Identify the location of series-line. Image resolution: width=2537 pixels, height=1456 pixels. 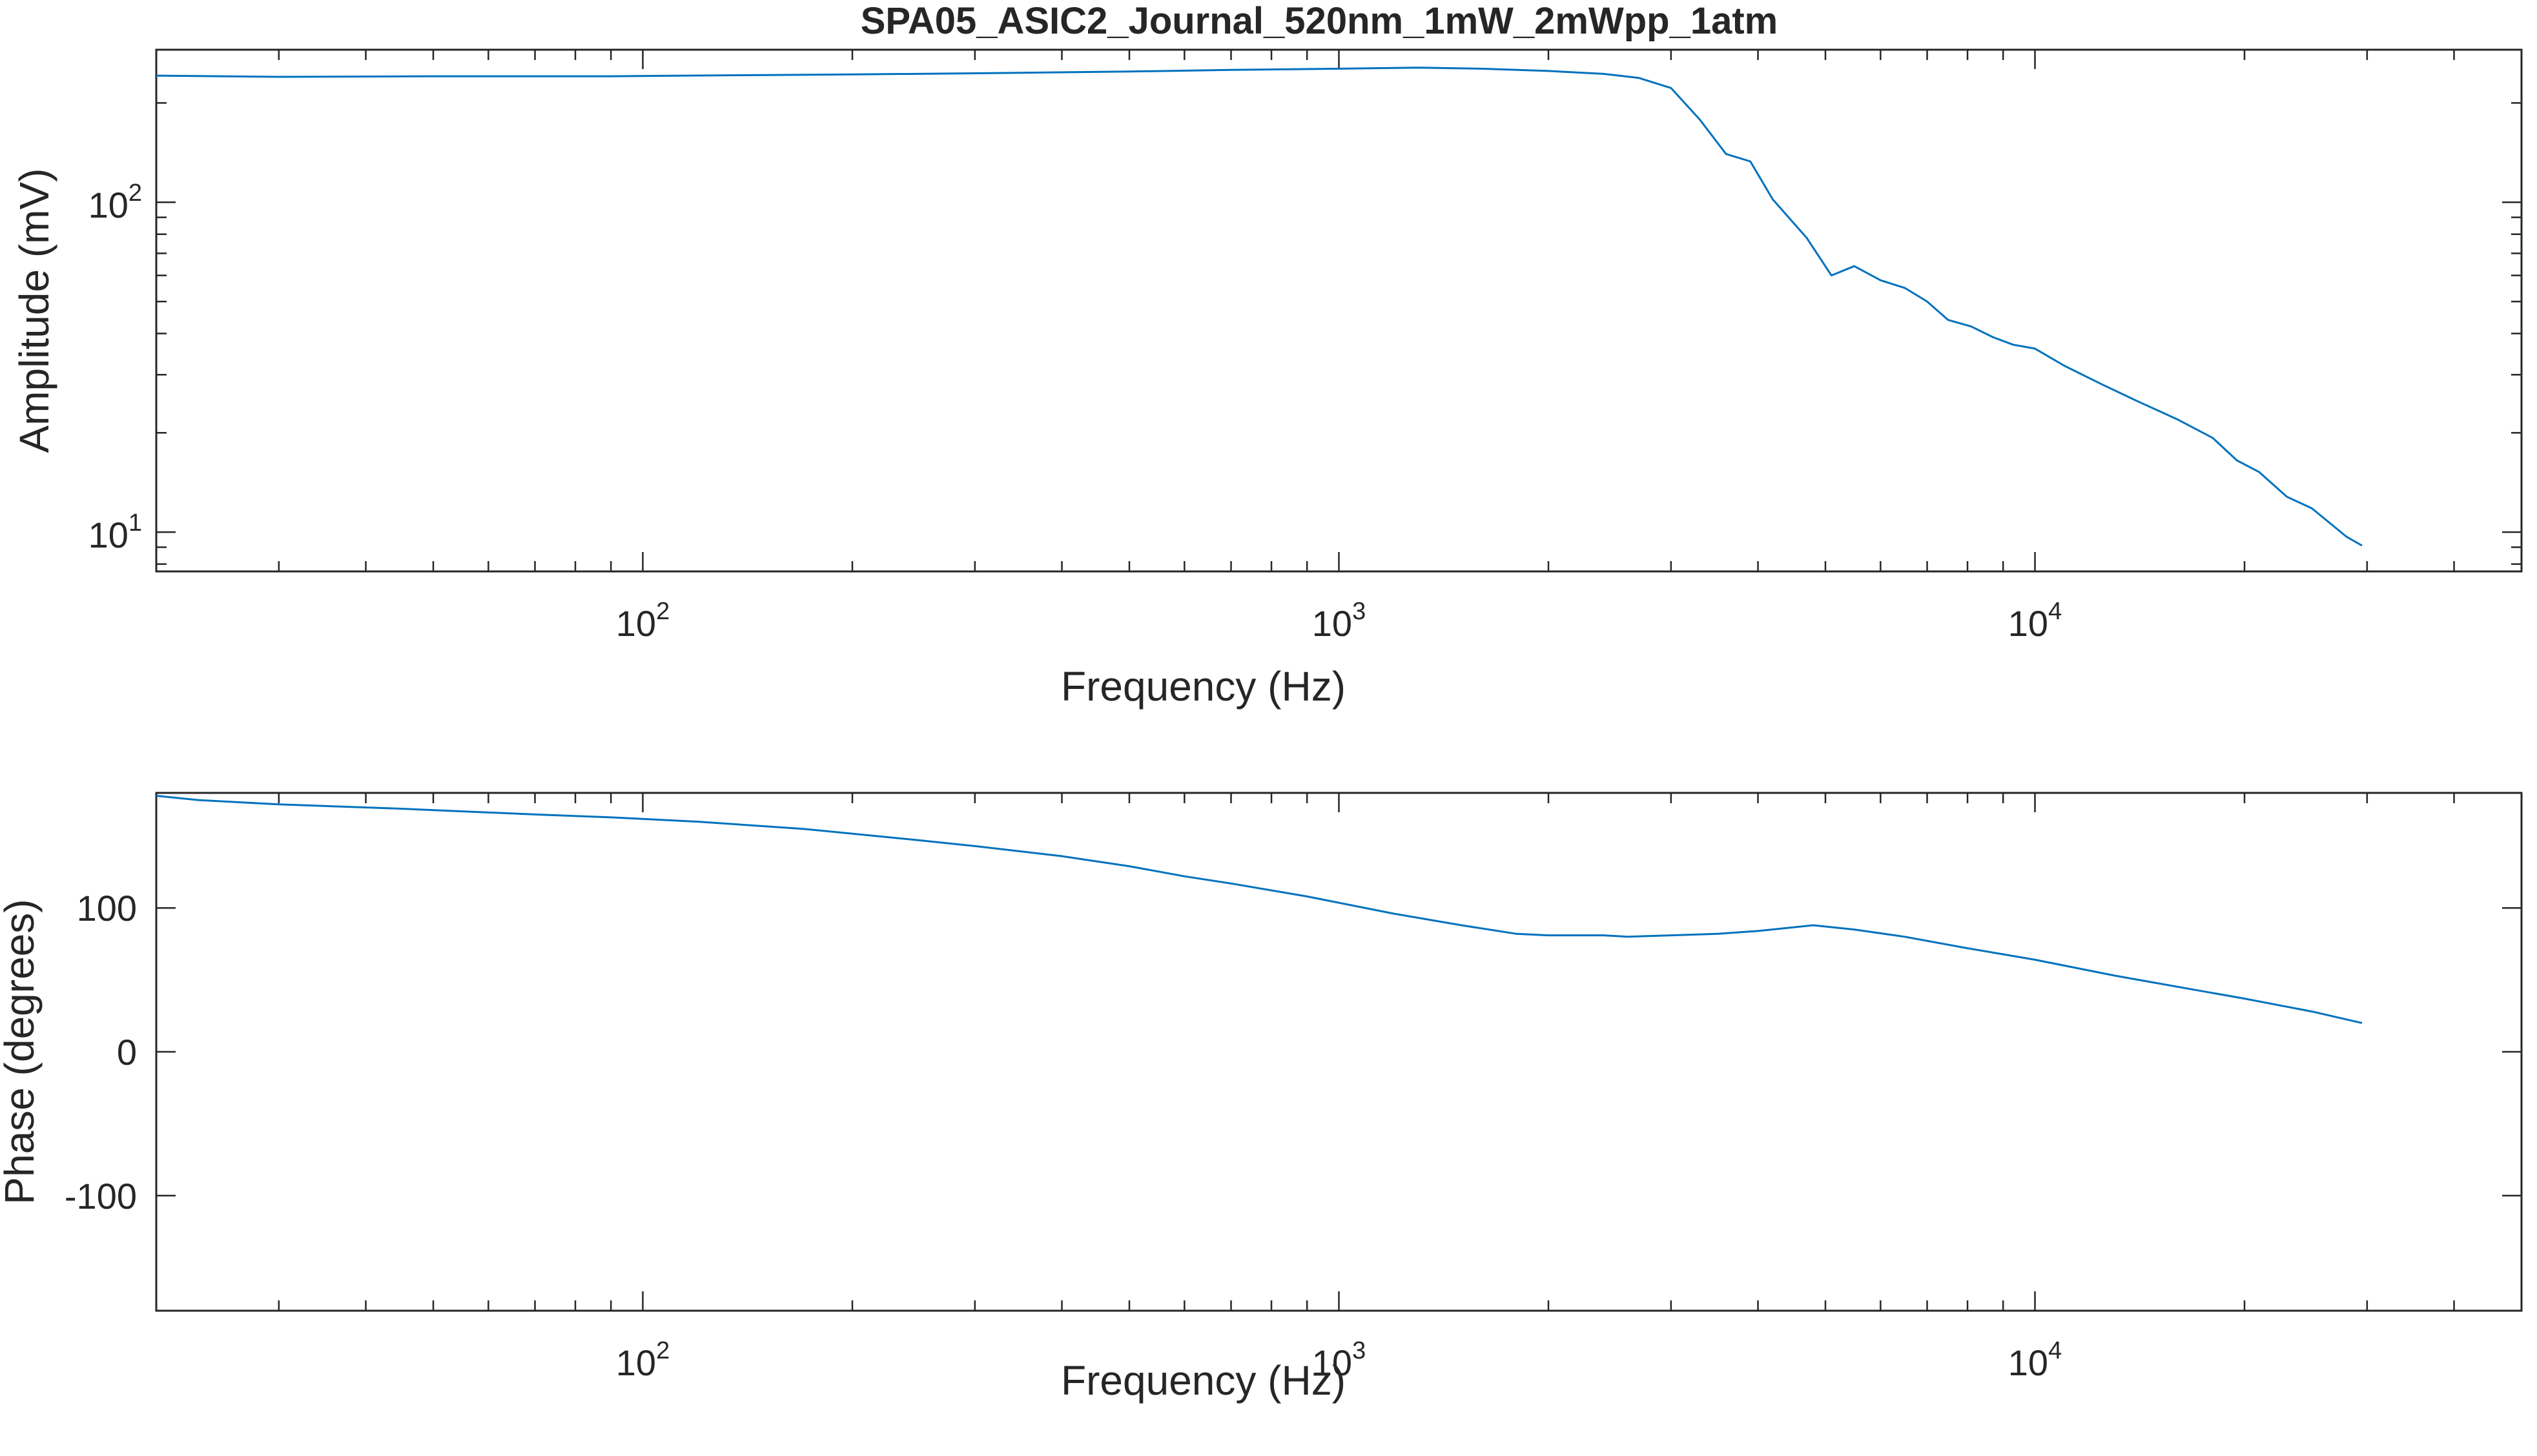
(1259, 909).